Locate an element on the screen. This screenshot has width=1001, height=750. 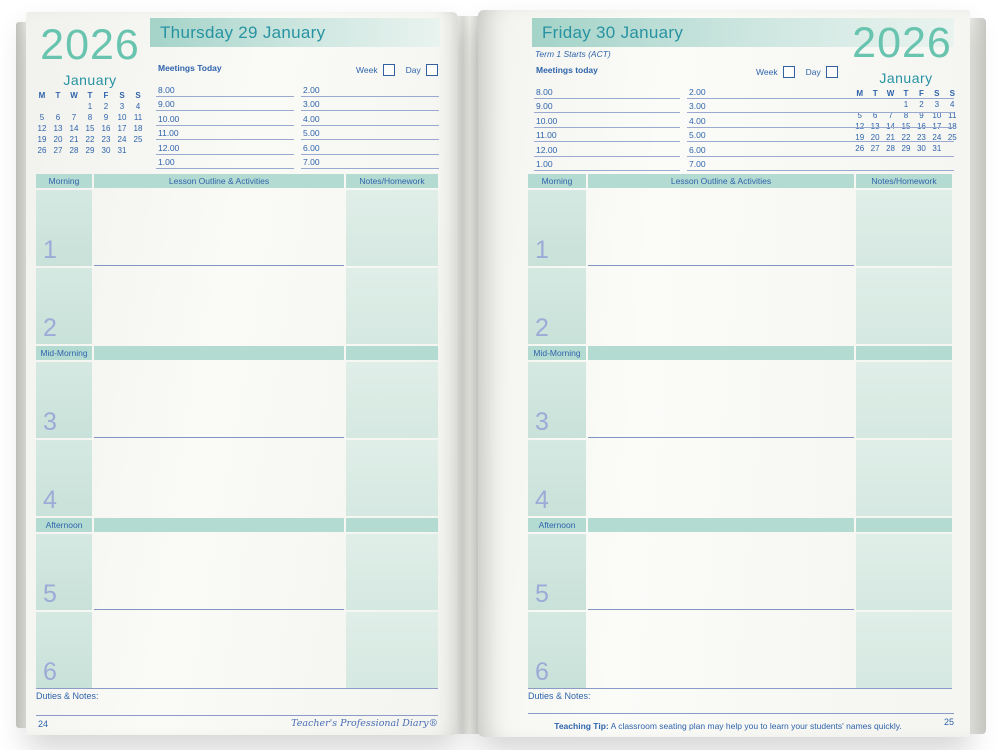
calendar-day: 28 is located at coordinates (74, 150).